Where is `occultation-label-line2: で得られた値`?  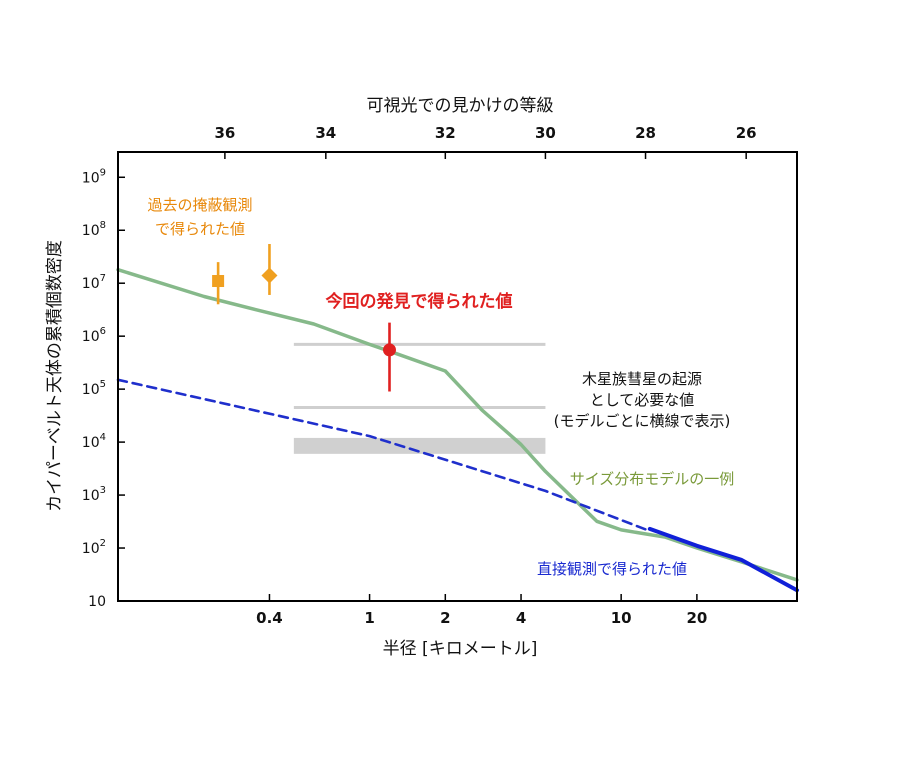
occultation-label-line2: で得られた値 is located at coordinates (200, 229).